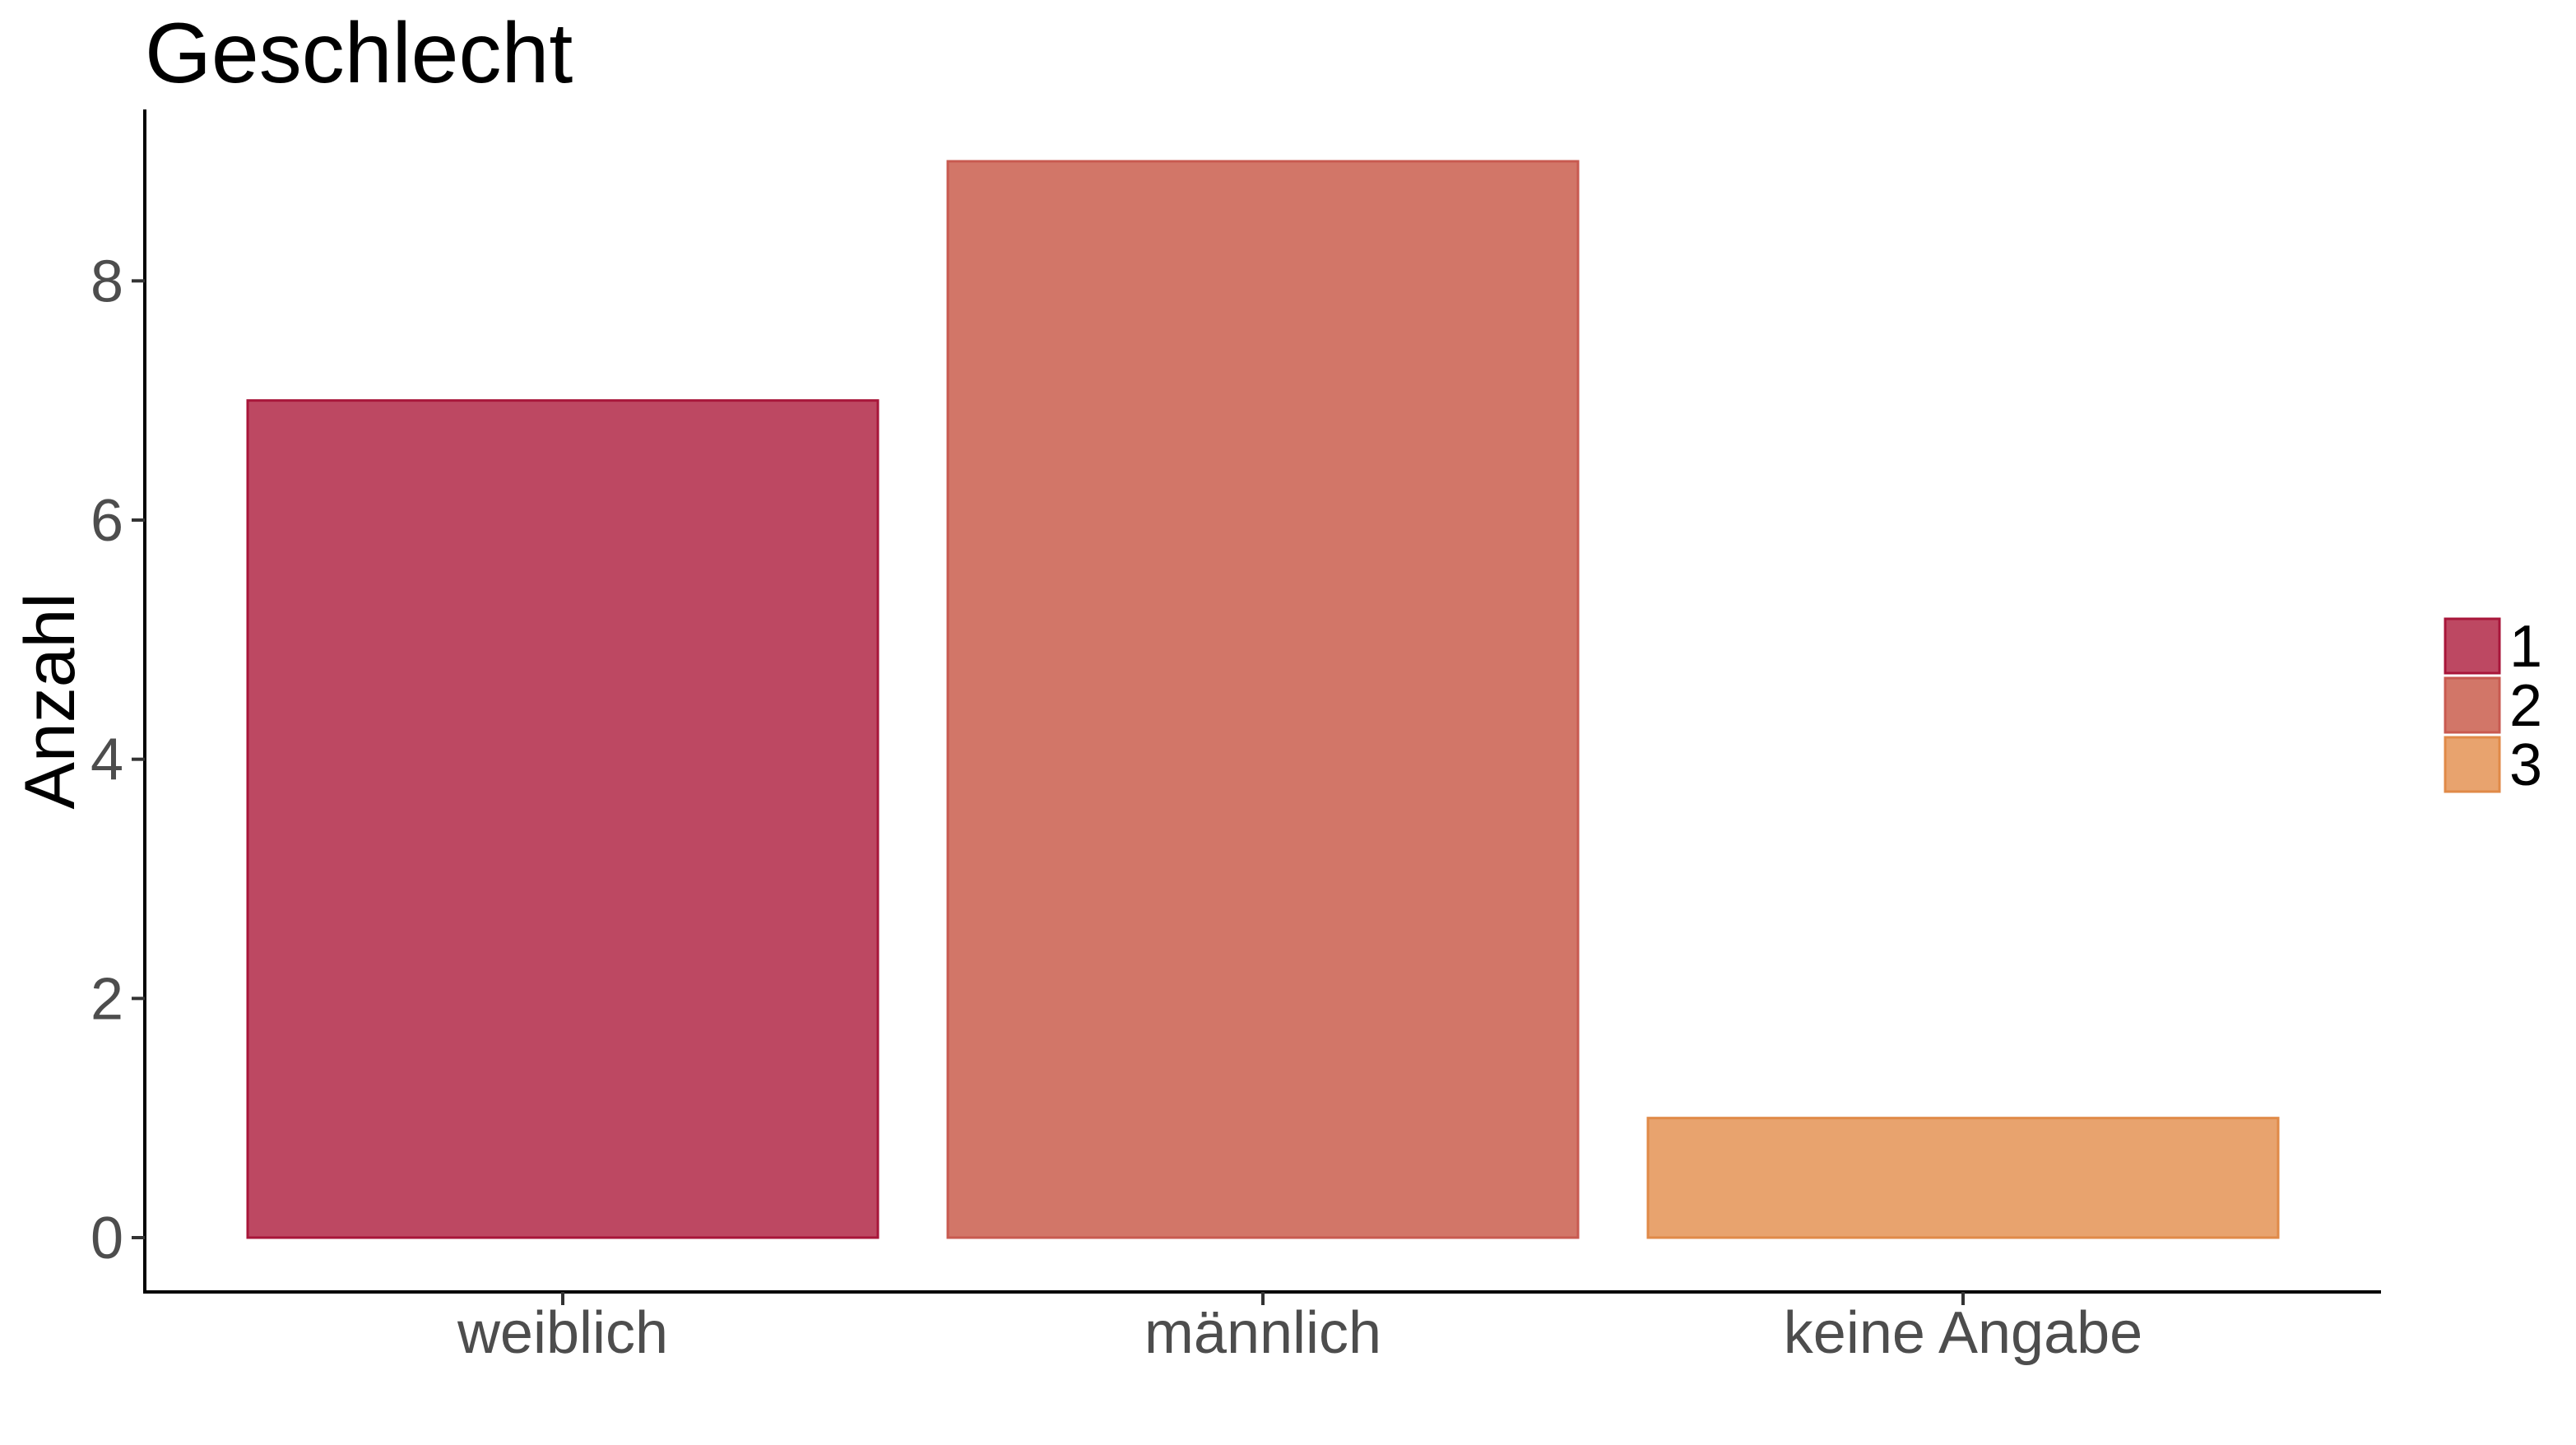  I want to click on y-tick-label: 8, so click(107, 281).